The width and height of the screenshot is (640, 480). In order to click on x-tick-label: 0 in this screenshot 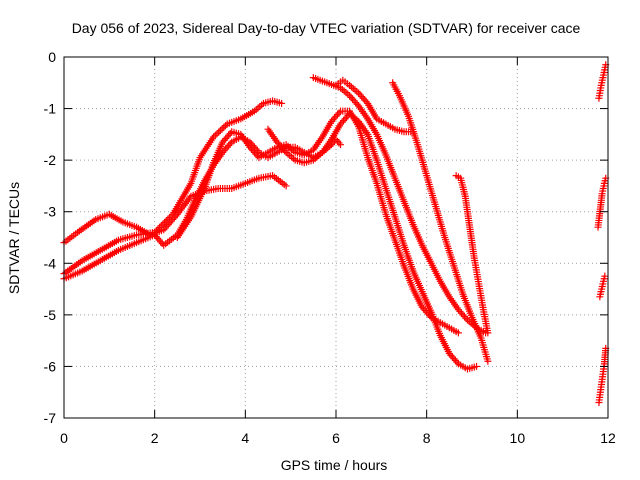, I will do `click(64, 438)`.